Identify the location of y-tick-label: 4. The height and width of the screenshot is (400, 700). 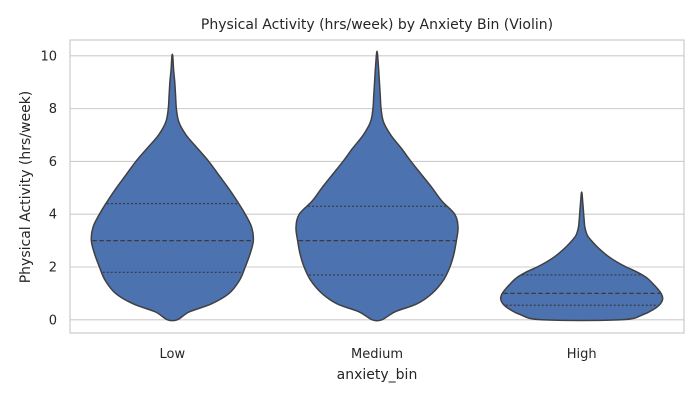
(53, 215).